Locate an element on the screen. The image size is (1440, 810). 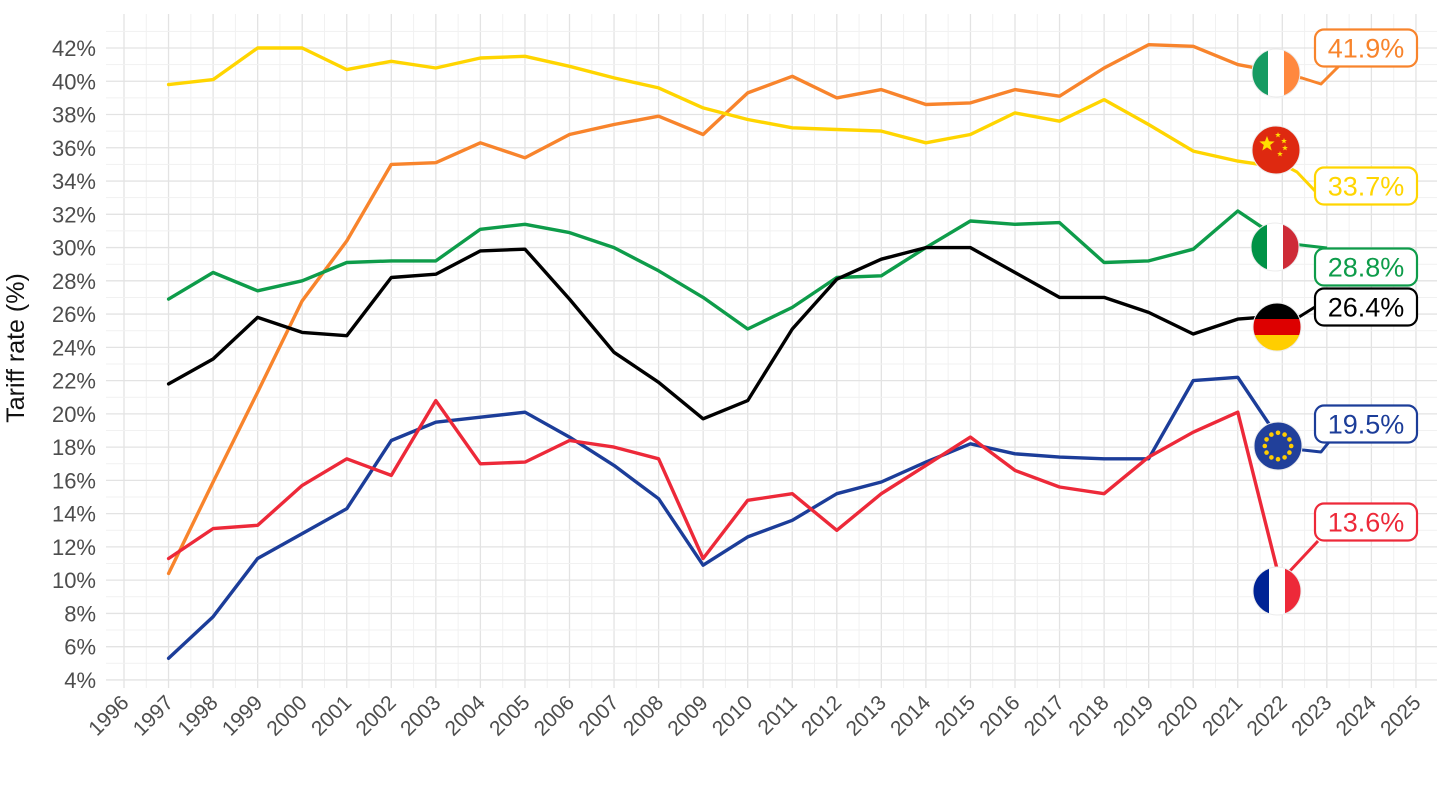
y-tick-label: 40% is located at coordinates (74, 81).